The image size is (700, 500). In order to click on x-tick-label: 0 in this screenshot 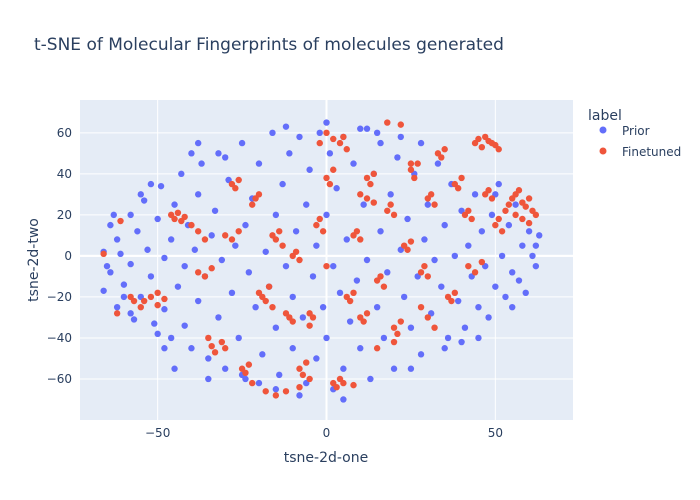, I will do `click(327, 433)`.